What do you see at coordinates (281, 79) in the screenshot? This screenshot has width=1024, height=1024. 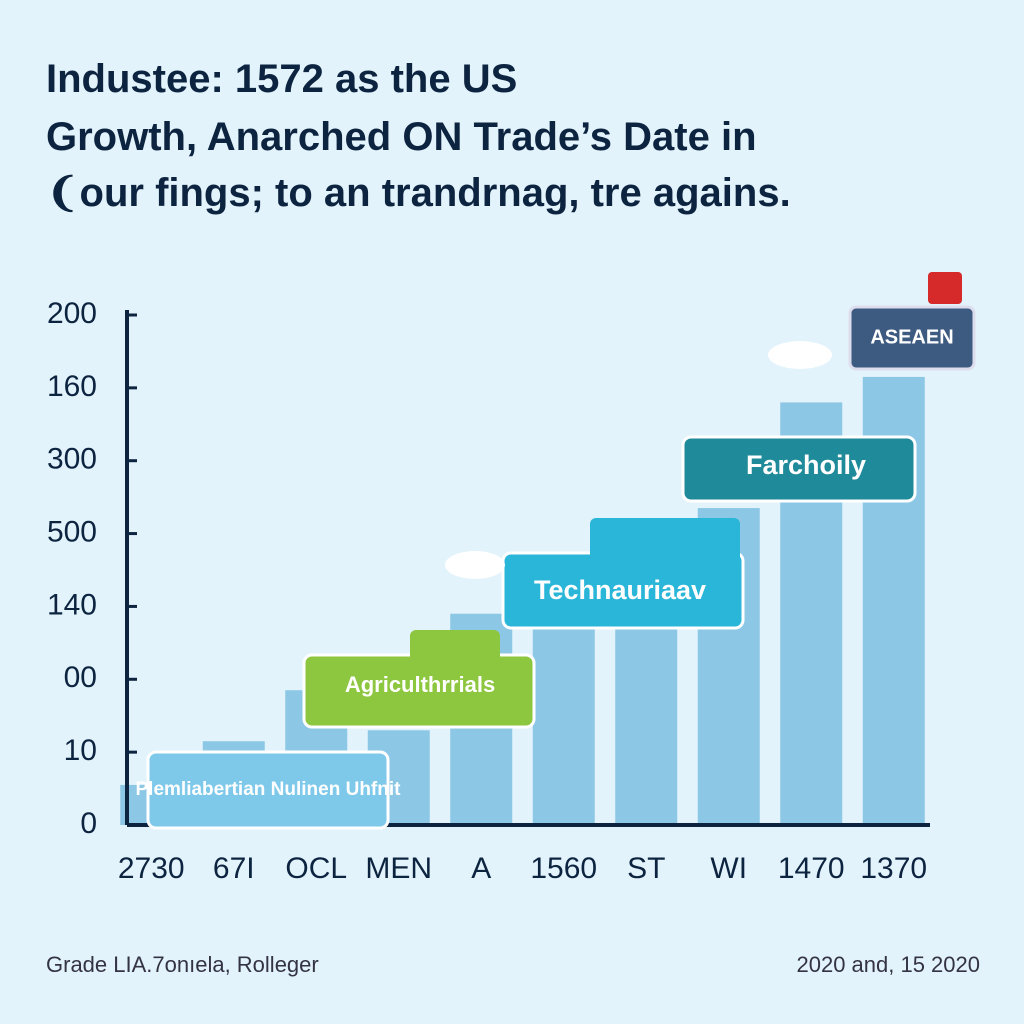 I see `chart-title: Industee: 1572 as the US` at bounding box center [281, 79].